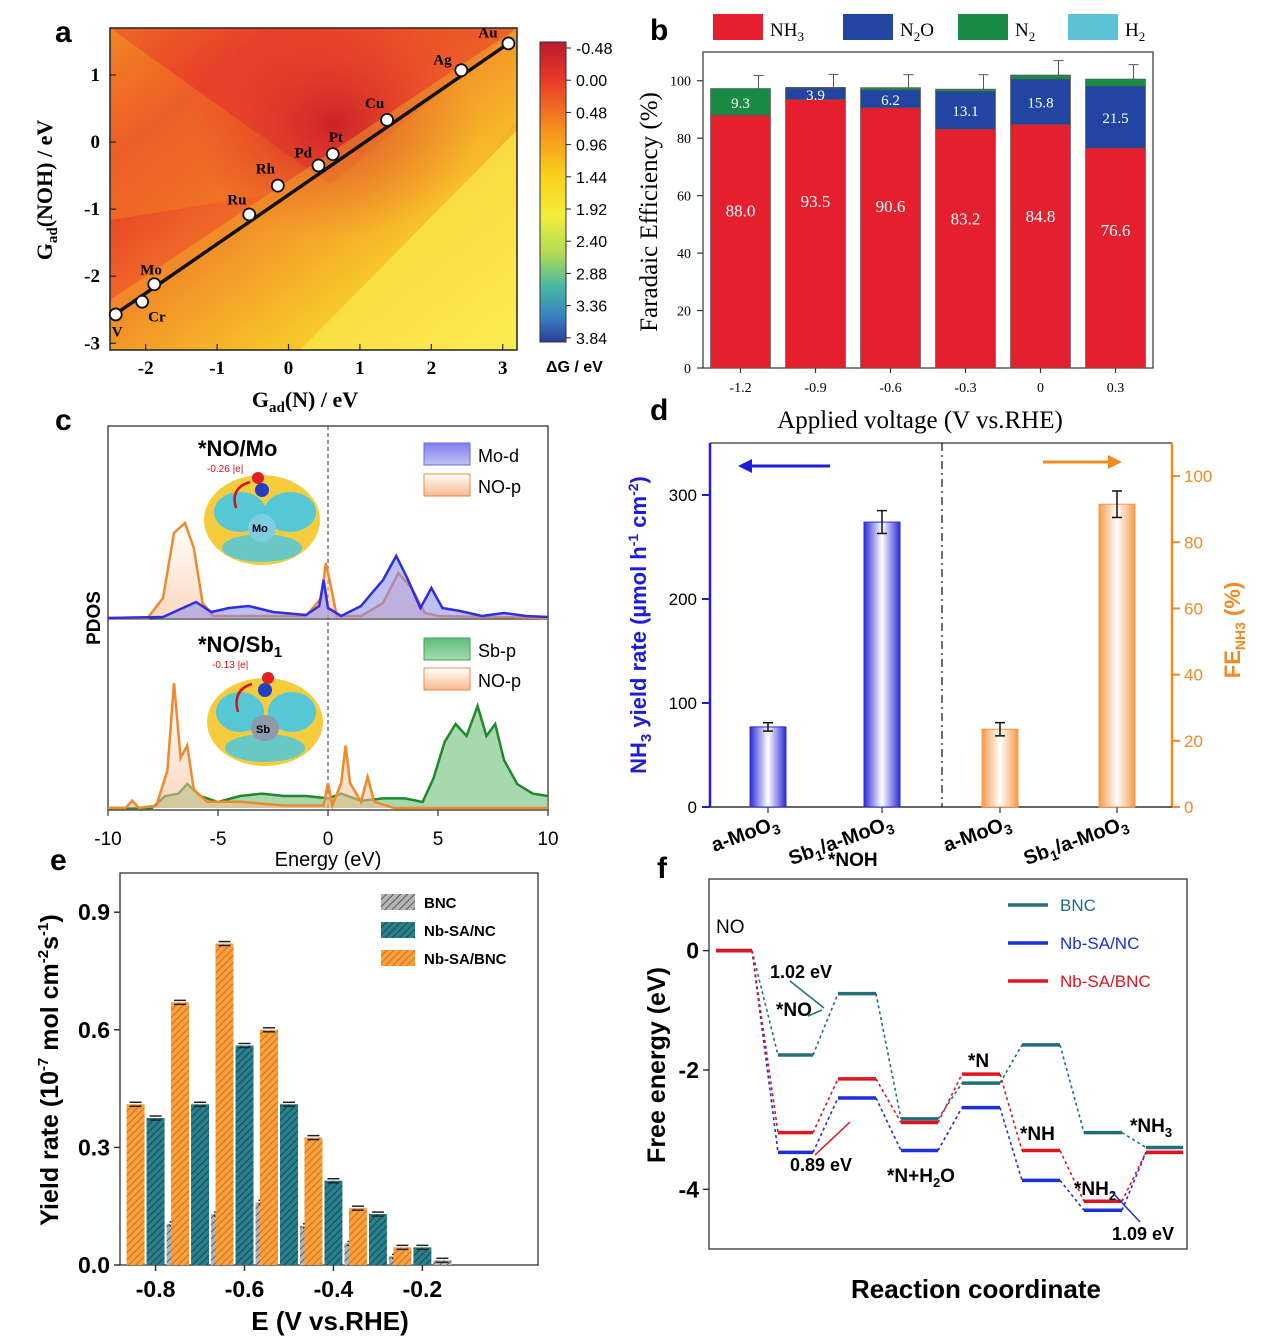 The image size is (1269, 1344). What do you see at coordinates (487, 33) in the screenshot?
I see `point-label-au: Au` at bounding box center [487, 33].